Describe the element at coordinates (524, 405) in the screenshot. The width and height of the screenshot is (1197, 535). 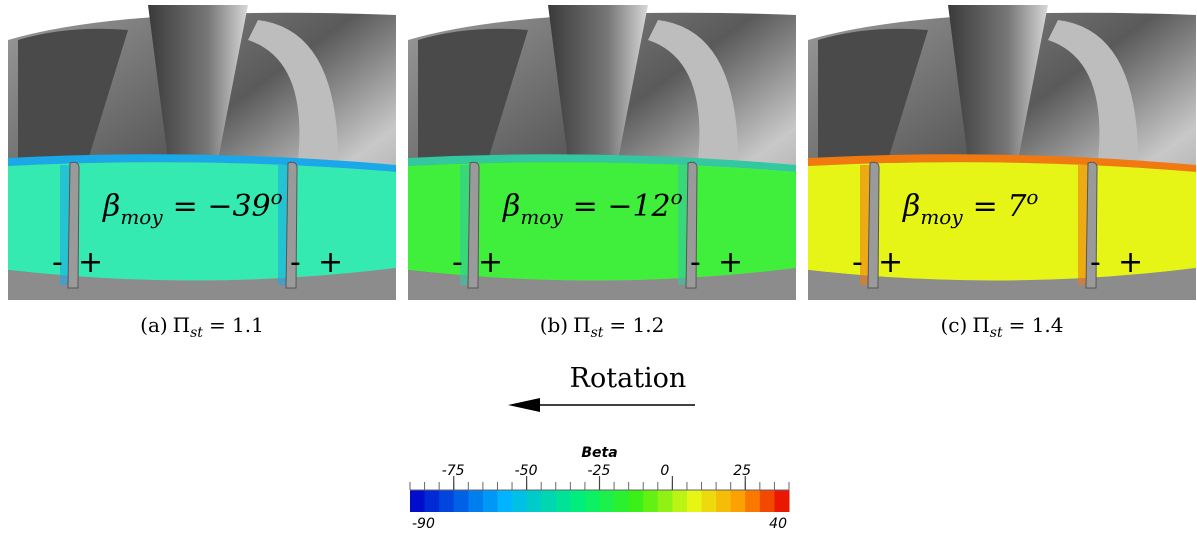
I see `rotation-arrowhead` at that location.